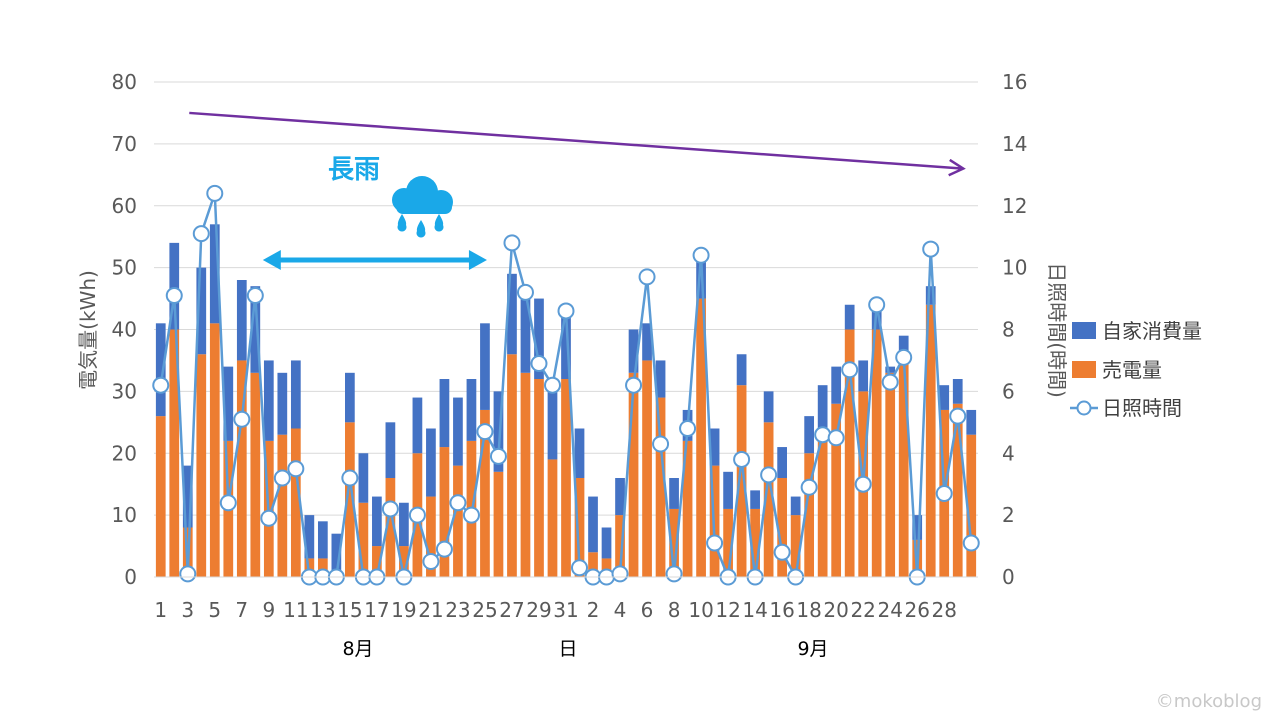 This screenshot has width=1280, height=720. I want to click on y-left-tick-label: 30, so click(124, 391).